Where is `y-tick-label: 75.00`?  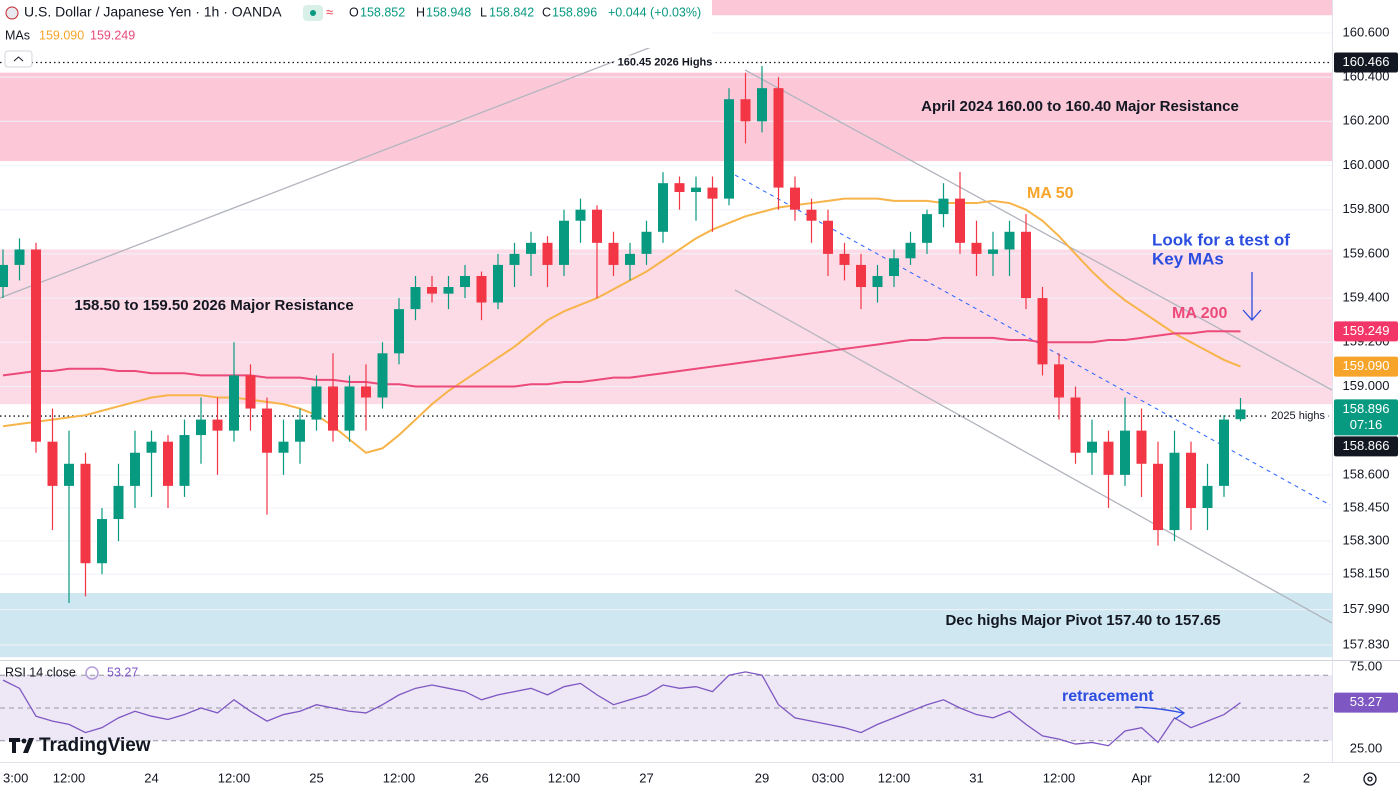
y-tick-label: 75.00 is located at coordinates (1366, 665).